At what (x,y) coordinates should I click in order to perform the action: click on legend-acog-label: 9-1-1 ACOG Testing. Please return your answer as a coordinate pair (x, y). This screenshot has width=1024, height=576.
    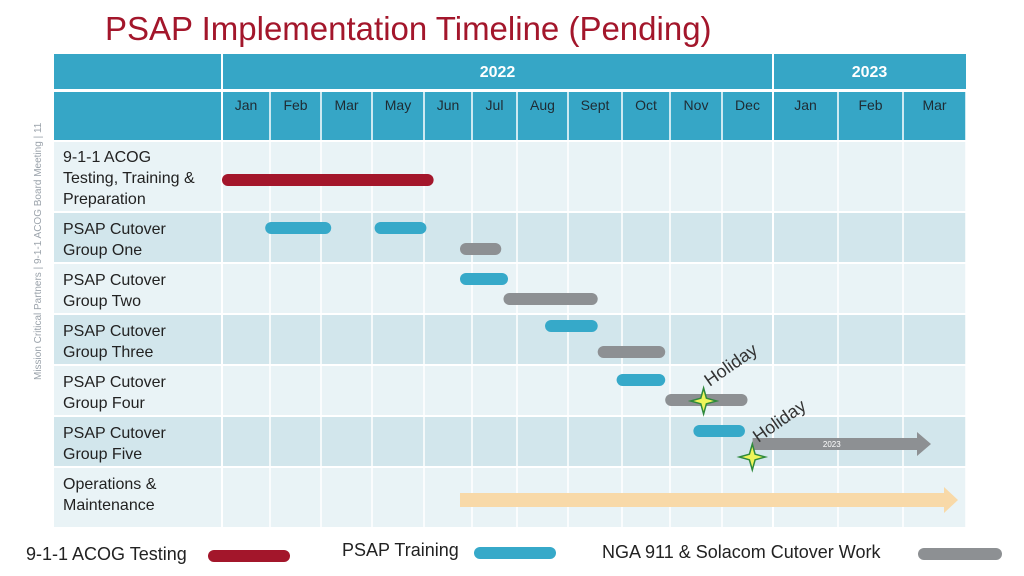
    Looking at the image, I should click on (106, 554).